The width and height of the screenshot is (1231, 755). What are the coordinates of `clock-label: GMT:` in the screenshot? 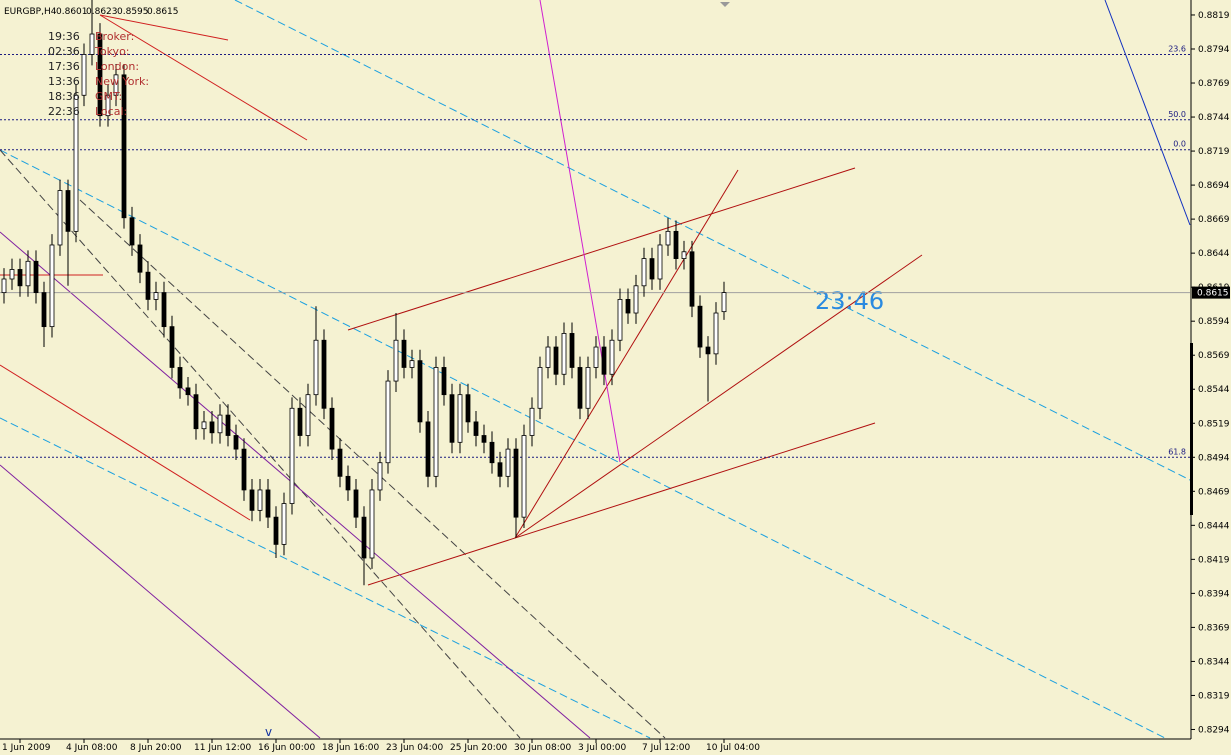 It's located at (108, 96).